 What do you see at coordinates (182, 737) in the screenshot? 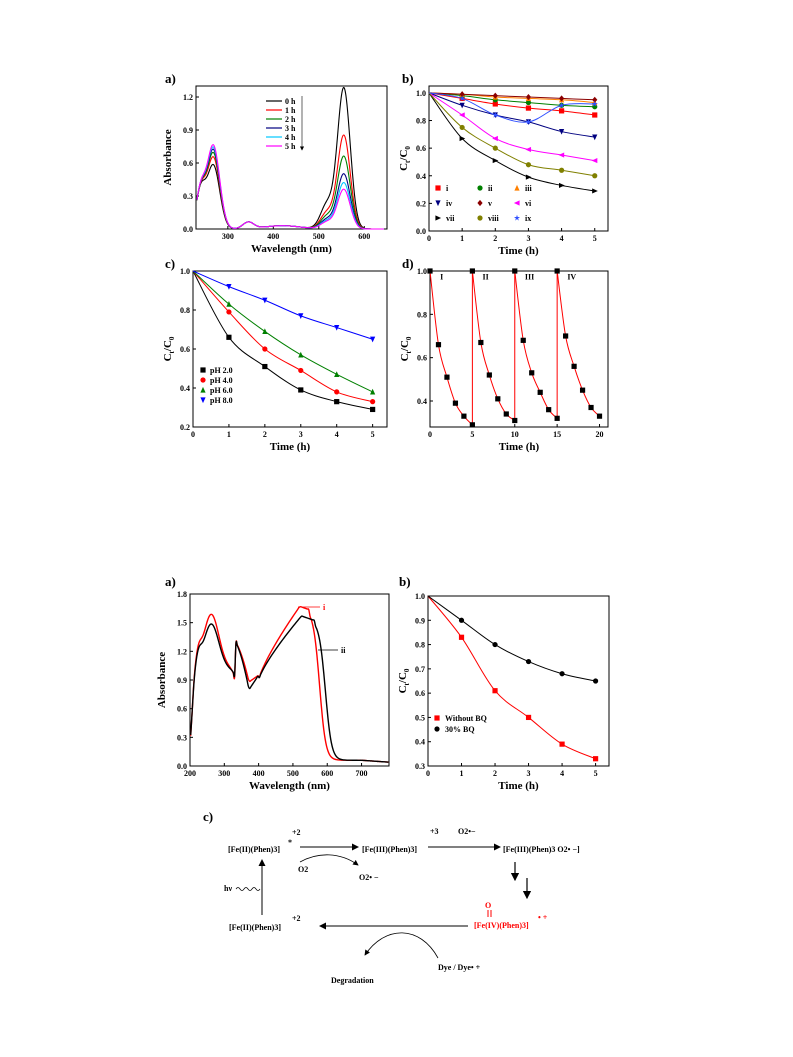
I see `chart-2a-ytick-label: 0.3` at bounding box center [182, 737].